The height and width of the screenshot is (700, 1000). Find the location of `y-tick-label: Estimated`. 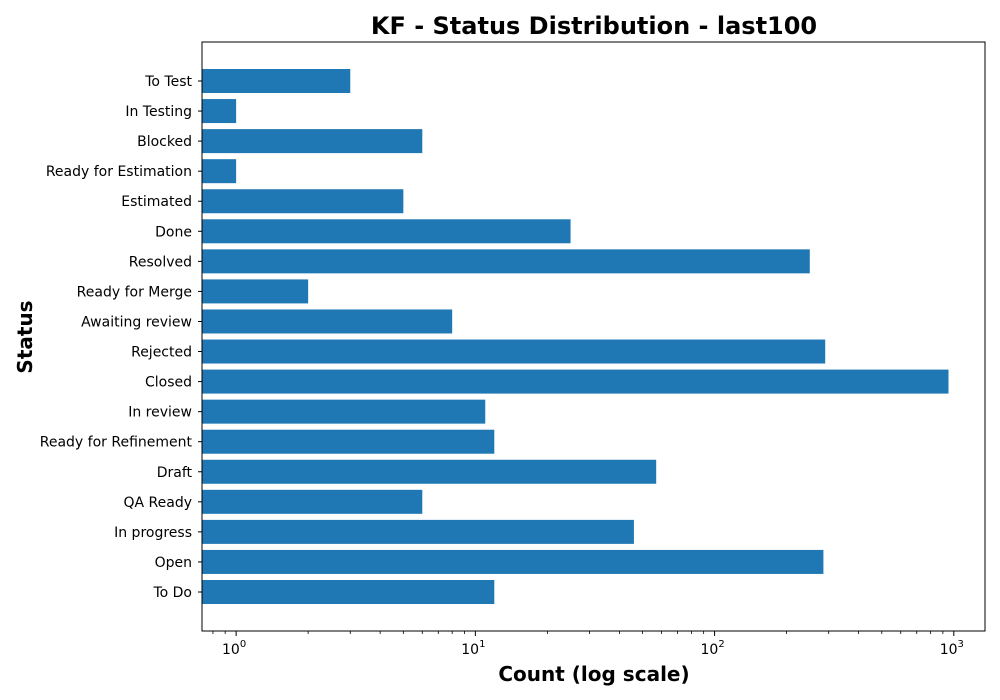

y-tick-label: Estimated is located at coordinates (156, 202).